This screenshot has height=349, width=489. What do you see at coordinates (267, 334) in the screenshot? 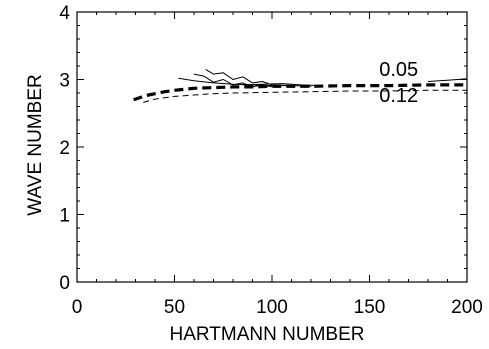
I see `x-axis-label: HARTMANN NUMBER` at bounding box center [267, 334].